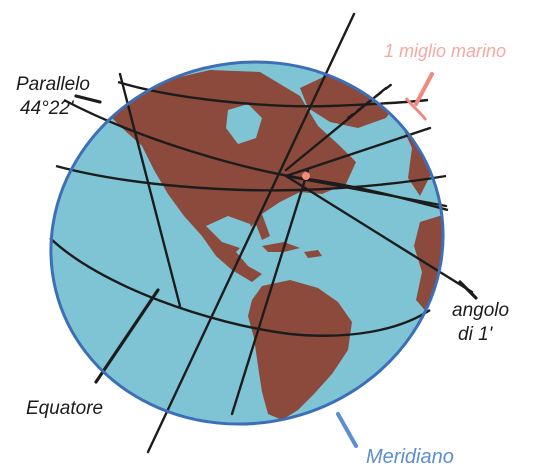 The image size is (533, 469). I want to click on hudson-bay, so click(244, 124).